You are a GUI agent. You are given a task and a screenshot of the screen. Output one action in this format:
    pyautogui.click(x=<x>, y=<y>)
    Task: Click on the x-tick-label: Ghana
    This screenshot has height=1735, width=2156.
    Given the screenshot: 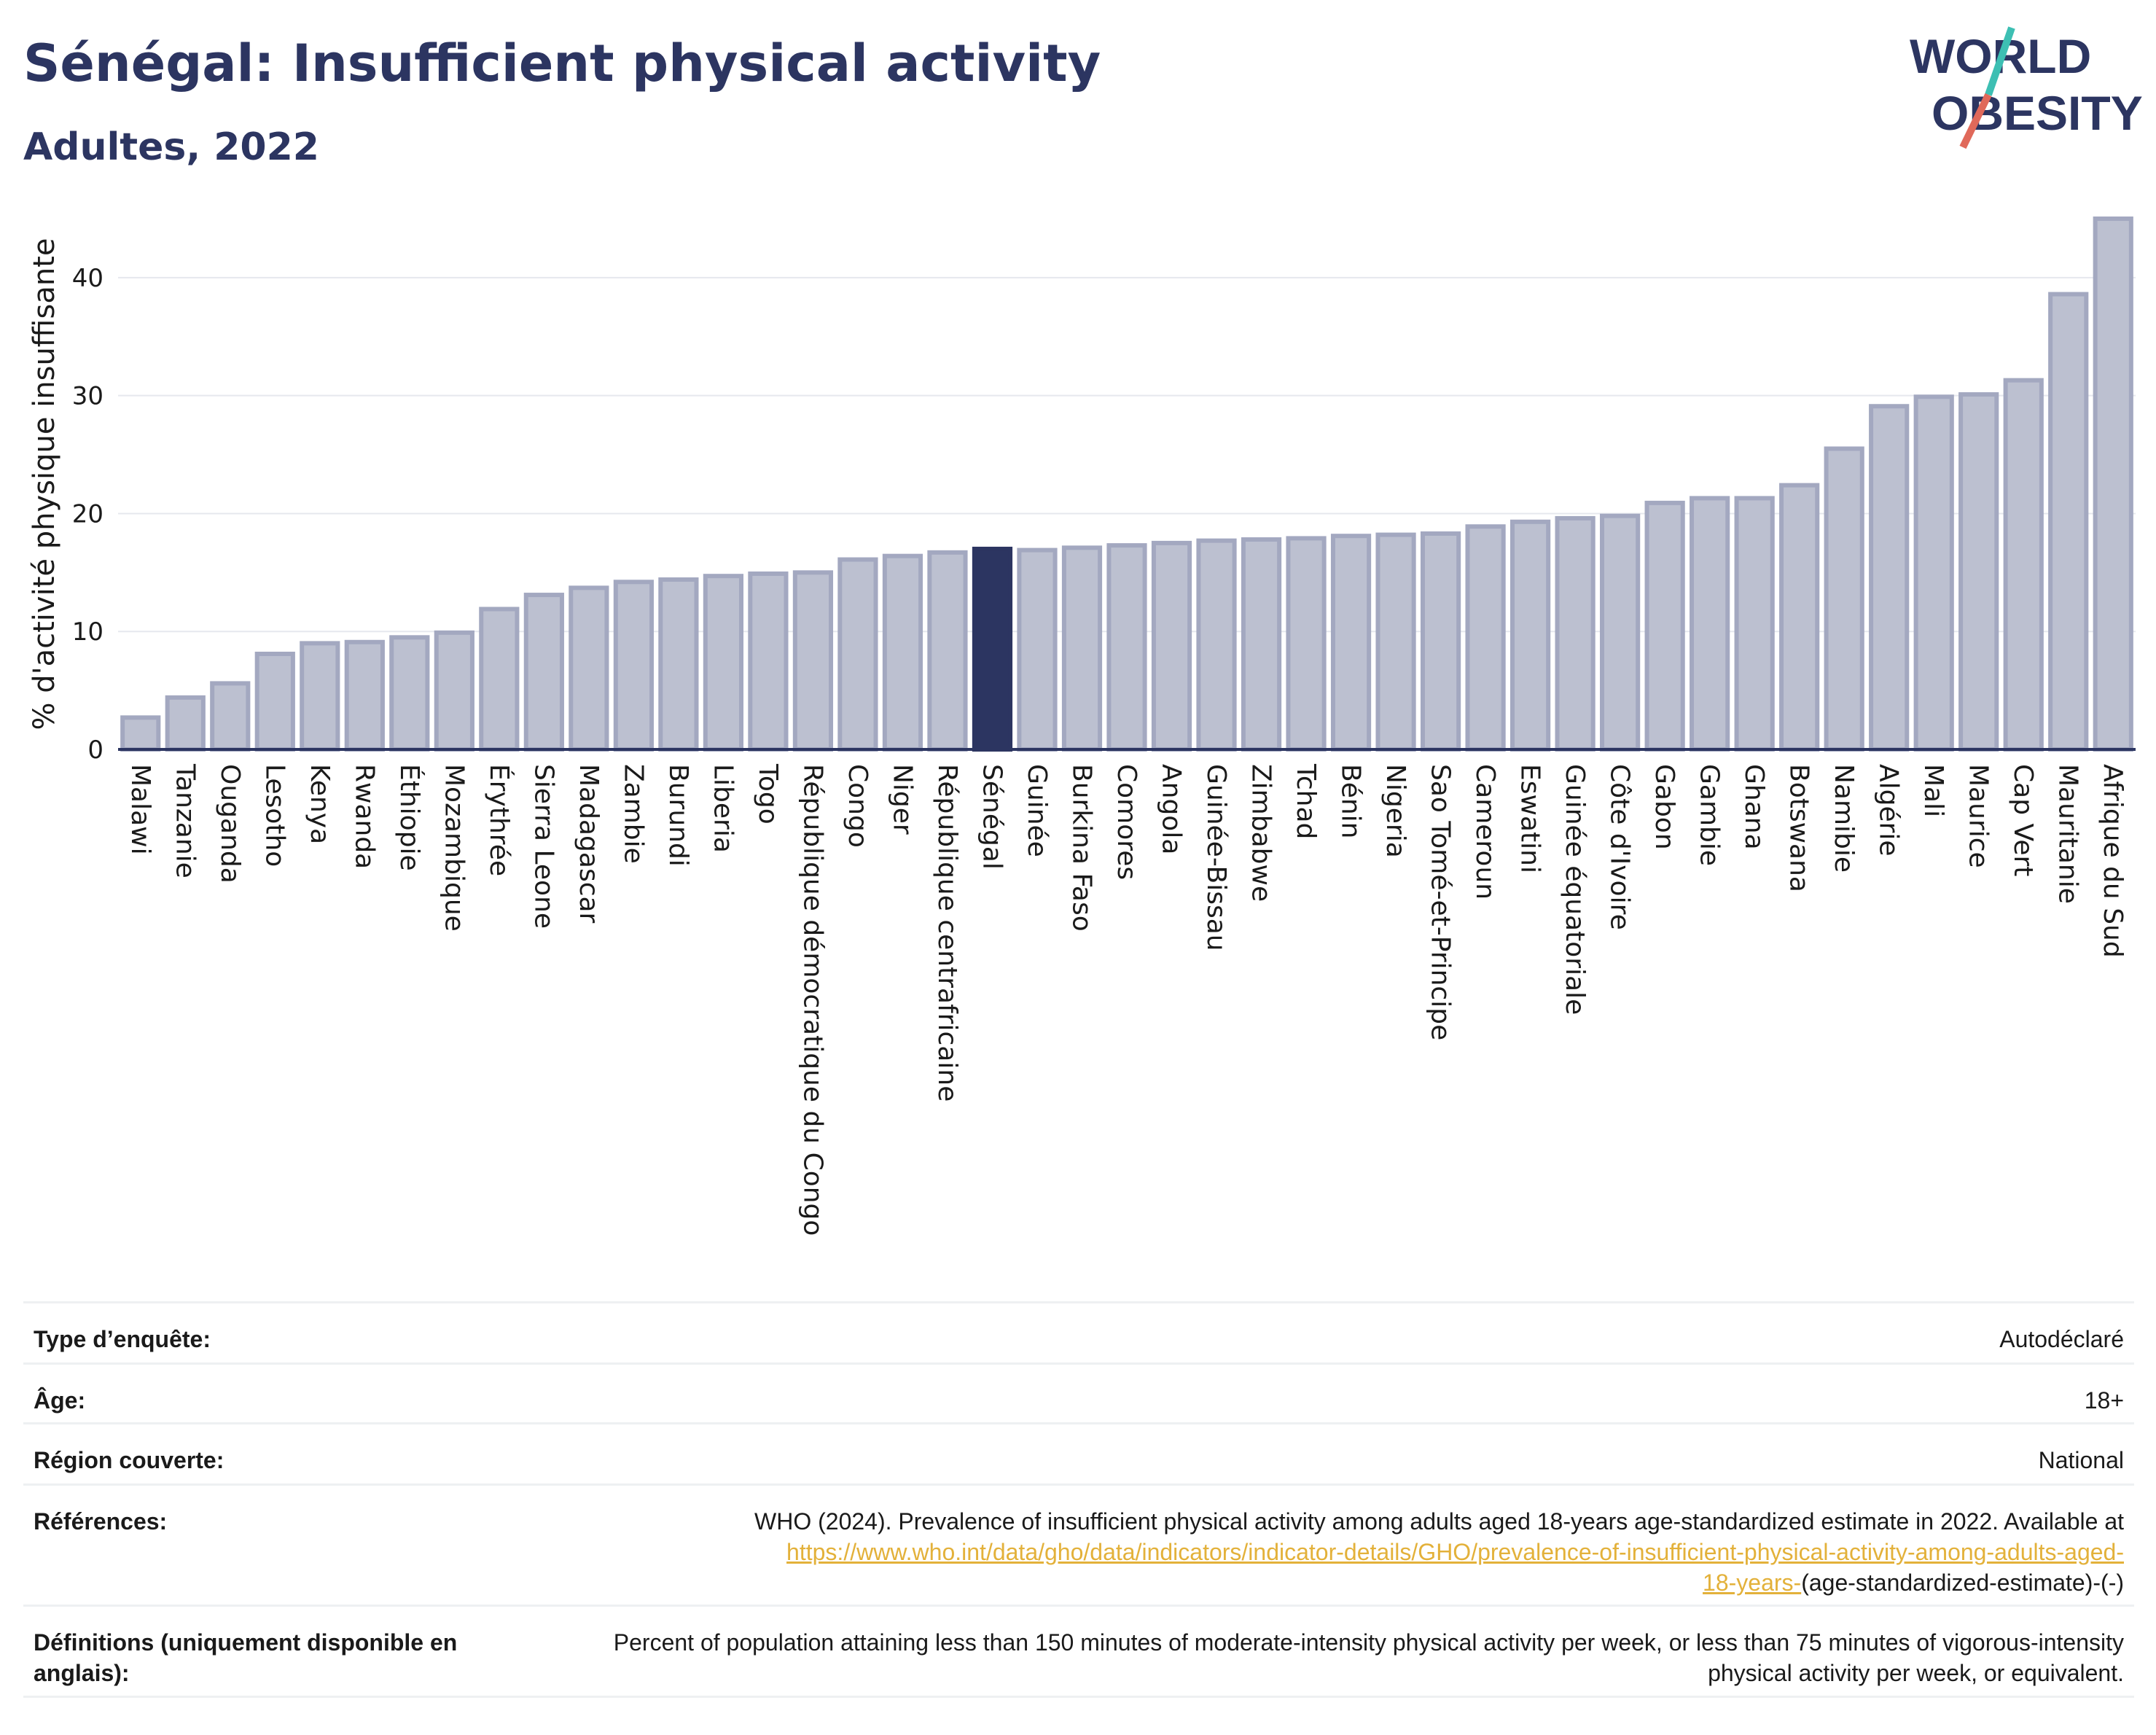 What is the action you would take?
    pyautogui.click(x=1754, y=807)
    